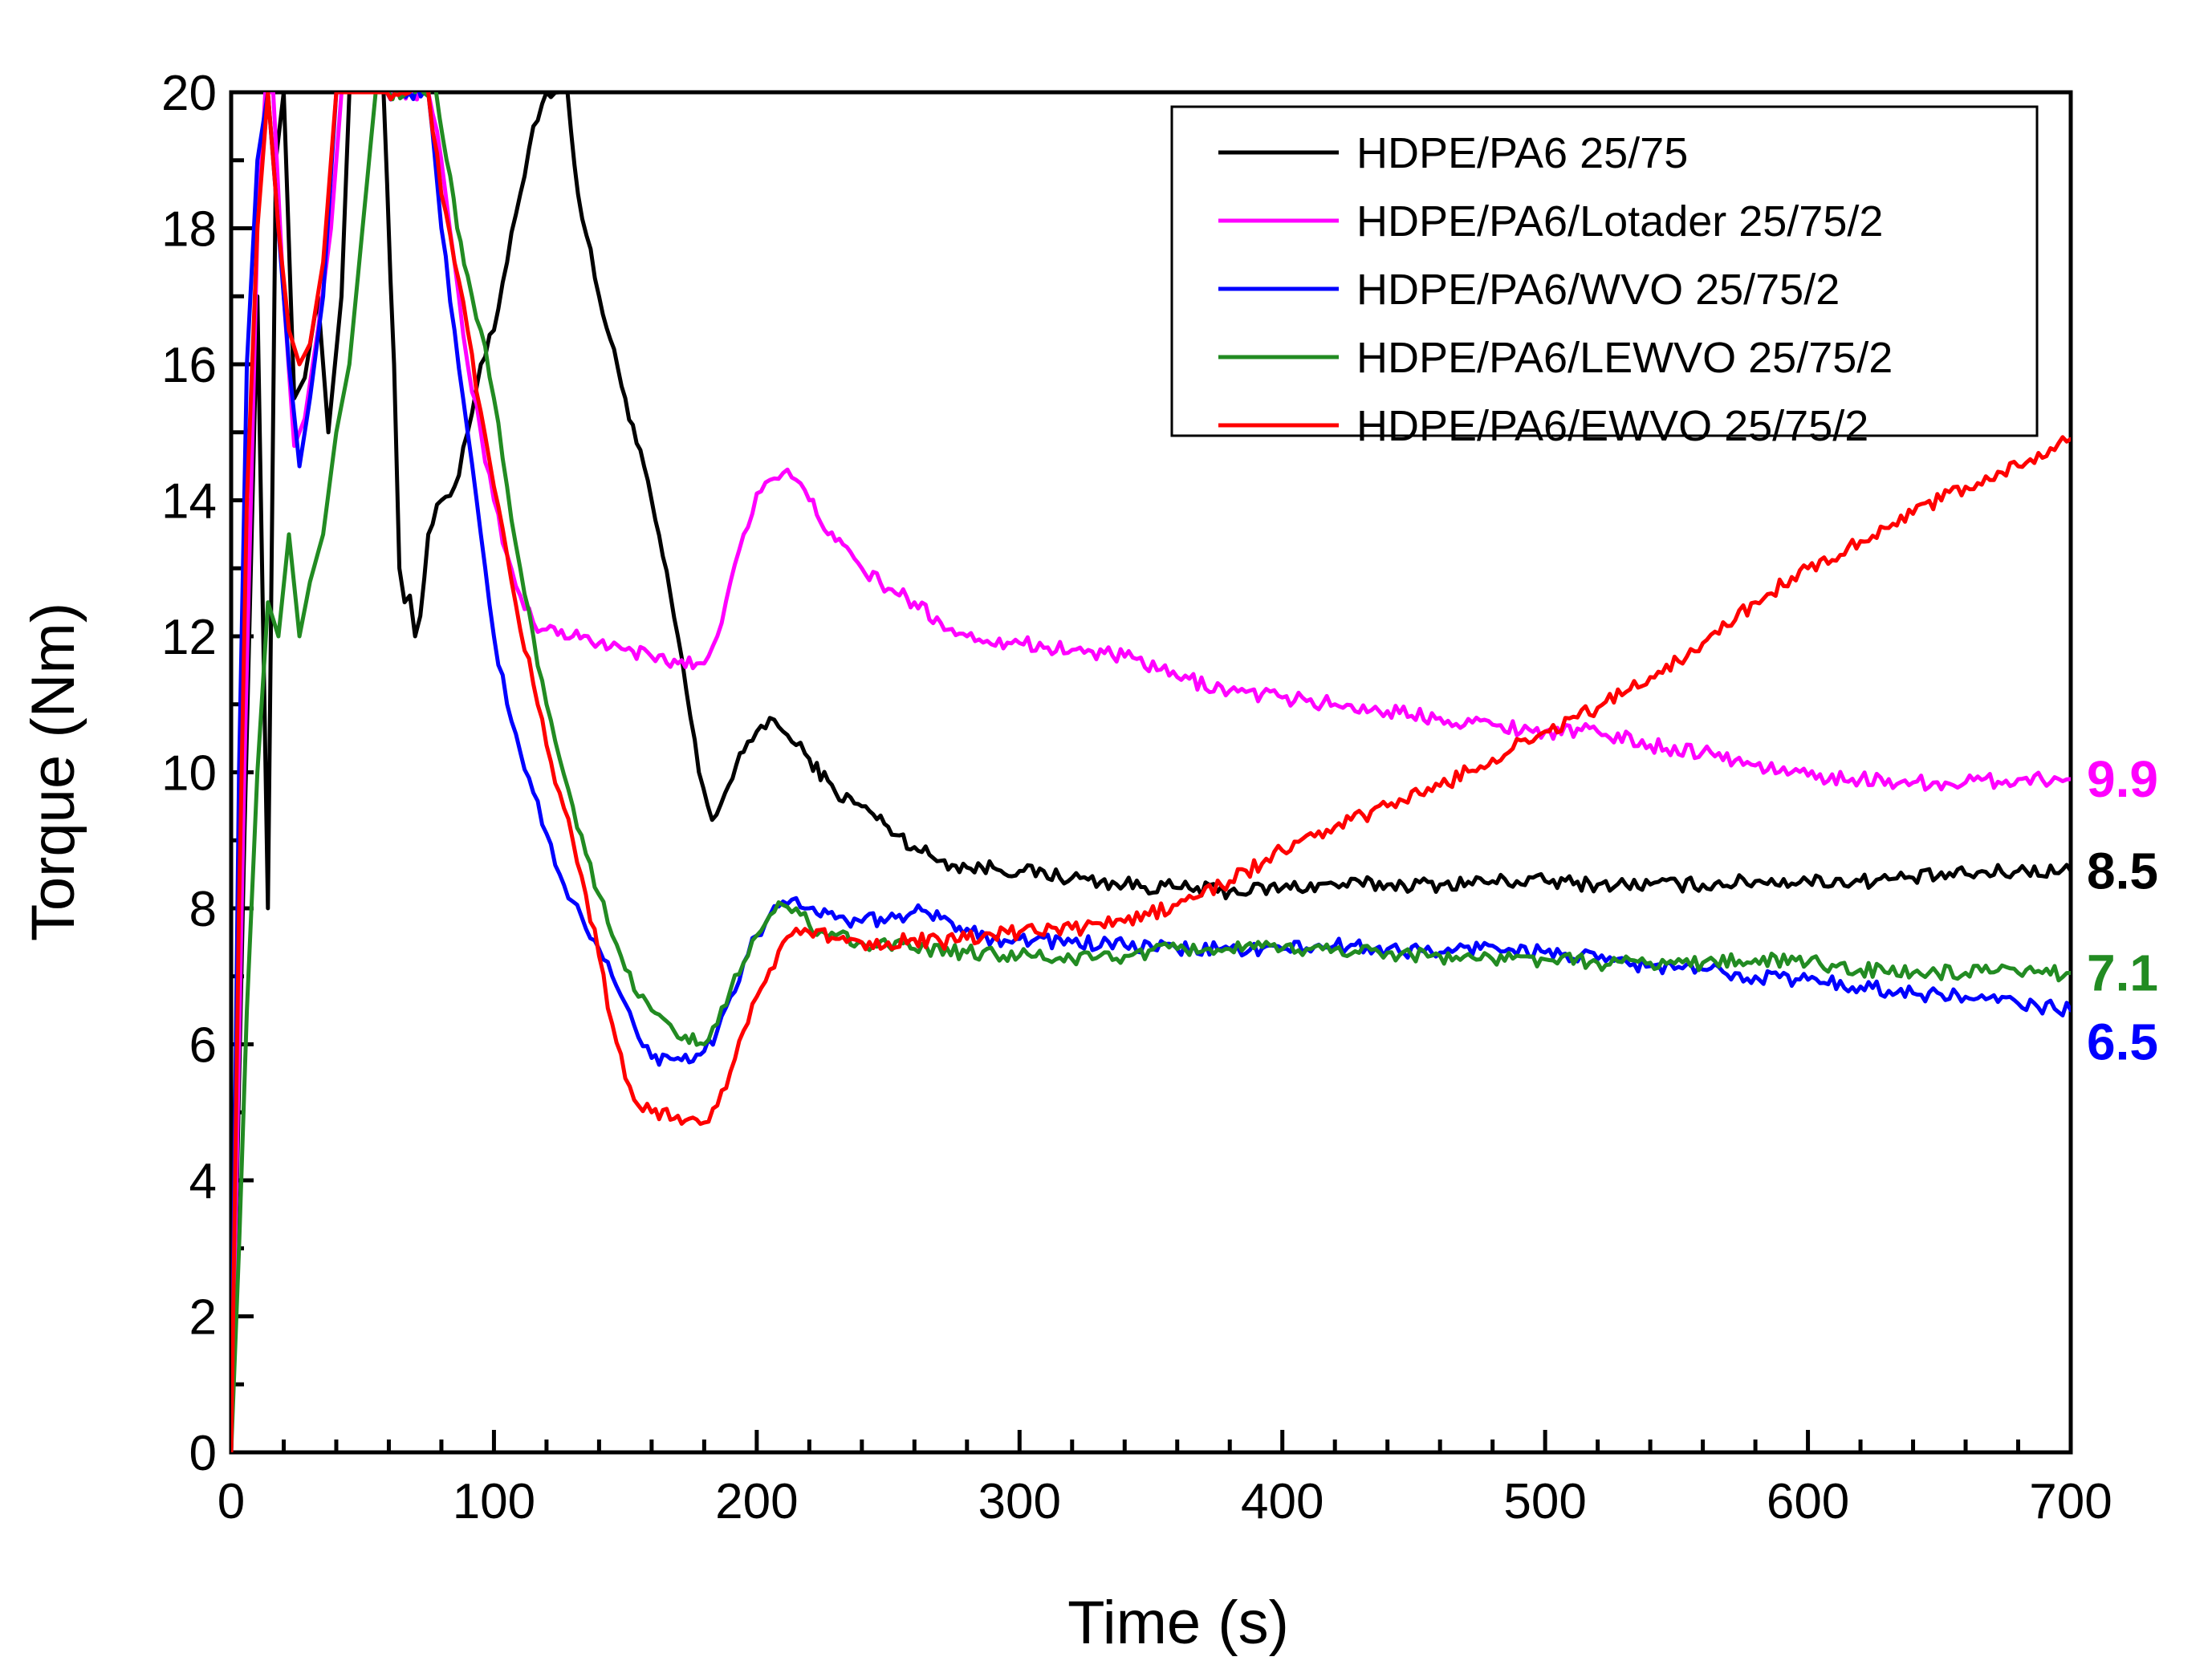 Image resolution: width=2212 pixels, height=1669 pixels. I want to click on x-axis-title: Time (s), so click(1178, 1623).